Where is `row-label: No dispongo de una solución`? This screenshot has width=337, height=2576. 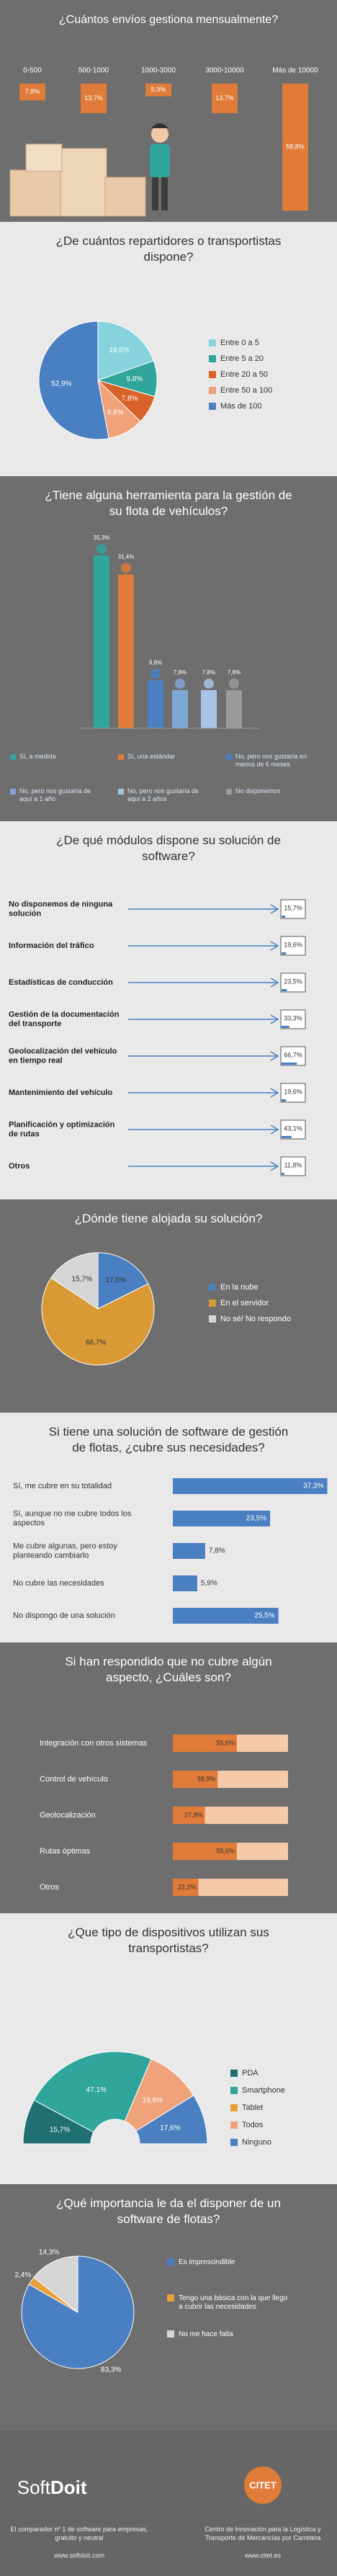 row-label: No dispongo de una solución is located at coordinates (64, 1616).